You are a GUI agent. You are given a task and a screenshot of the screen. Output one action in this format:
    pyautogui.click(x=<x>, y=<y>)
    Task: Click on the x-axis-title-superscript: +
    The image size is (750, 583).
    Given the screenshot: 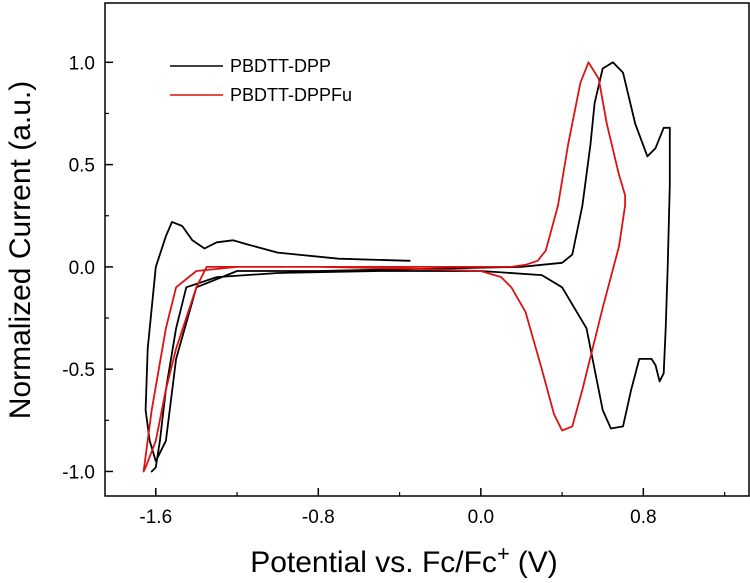 What is the action you would take?
    pyautogui.click(x=503, y=553)
    